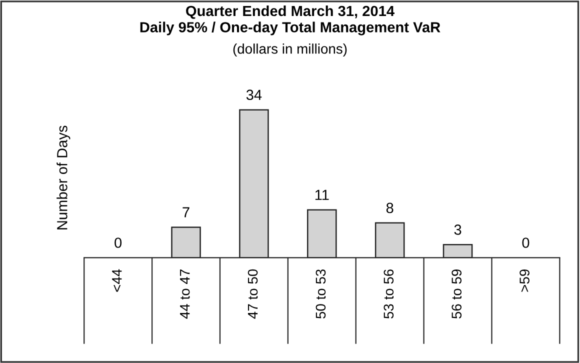 The width and height of the screenshot is (580, 363). Describe the element at coordinates (186, 212) in the screenshot. I see `data-label: 7` at that location.